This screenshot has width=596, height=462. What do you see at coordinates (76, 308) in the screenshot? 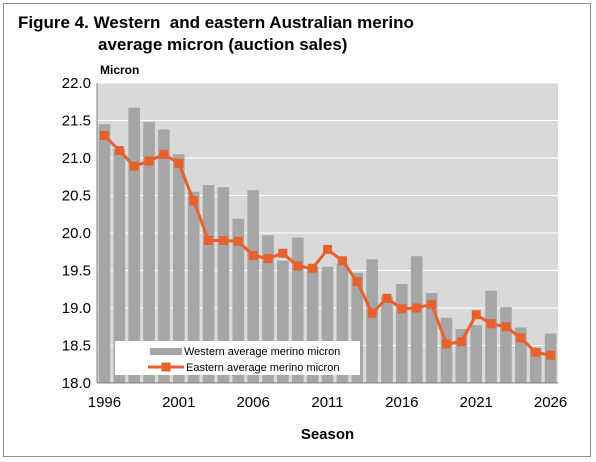
I see `y-tick-label: 19.0` at bounding box center [76, 308].